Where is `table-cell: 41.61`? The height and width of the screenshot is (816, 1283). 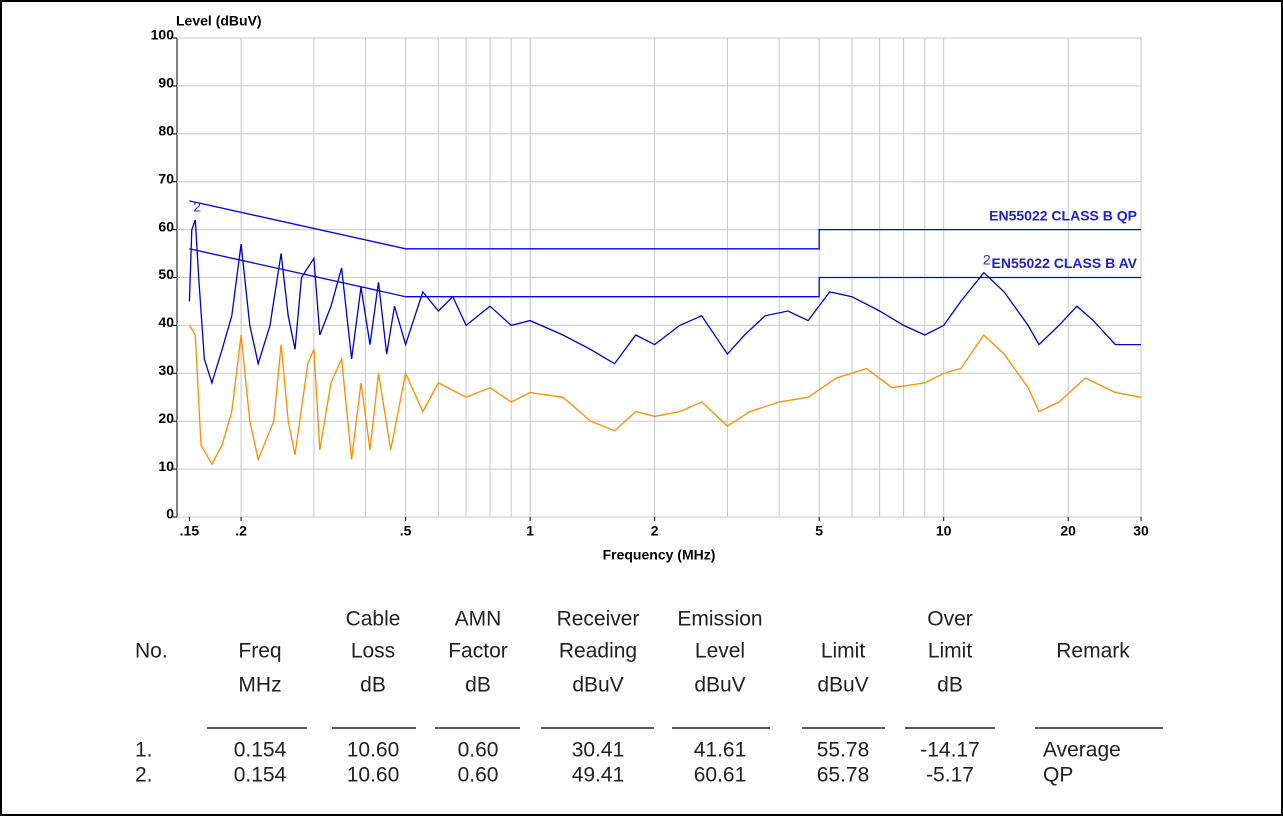
table-cell: 41.61 is located at coordinates (720, 750).